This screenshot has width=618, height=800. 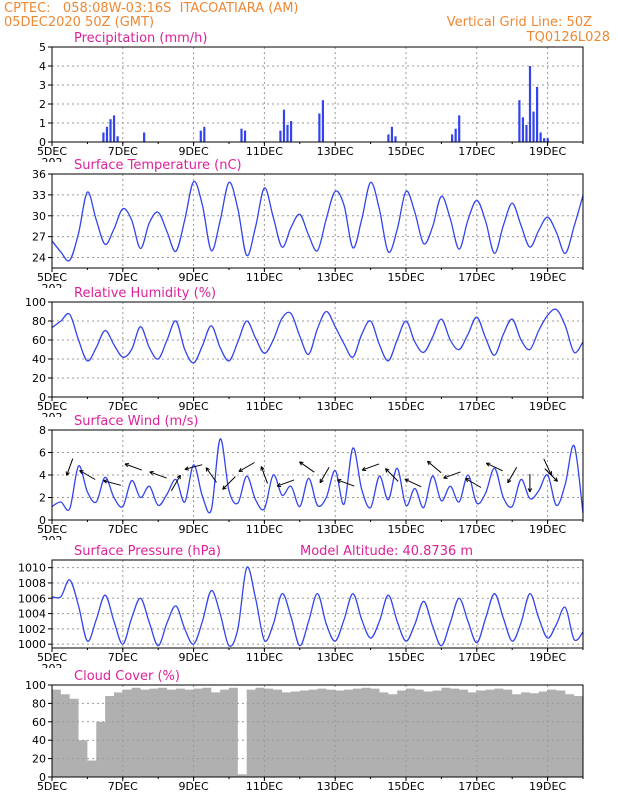 I want to click on y-tick-label: 33, so click(x=39, y=195).